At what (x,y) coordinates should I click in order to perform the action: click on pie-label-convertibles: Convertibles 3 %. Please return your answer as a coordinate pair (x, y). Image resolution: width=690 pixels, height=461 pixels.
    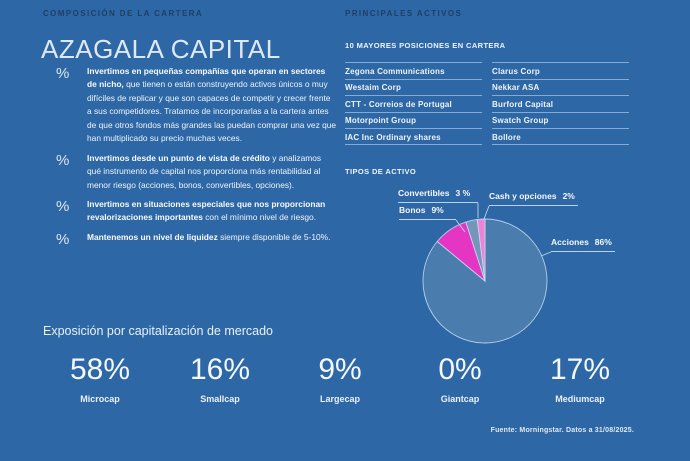
    Looking at the image, I should click on (438, 195).